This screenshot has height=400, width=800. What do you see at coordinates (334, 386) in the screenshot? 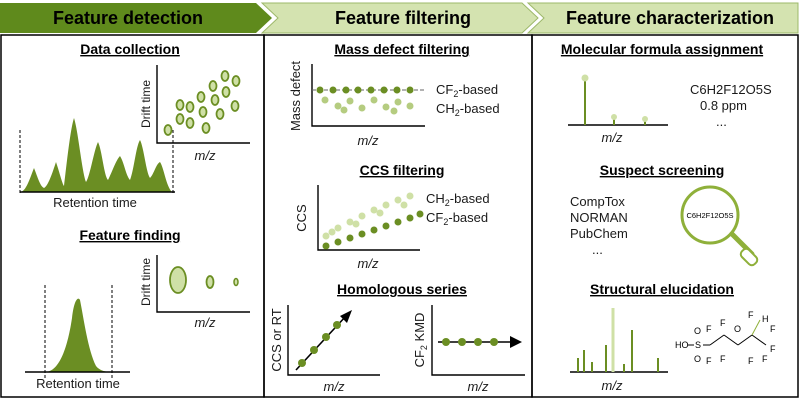
I see `label-mz-hs1: m/z` at bounding box center [334, 386].